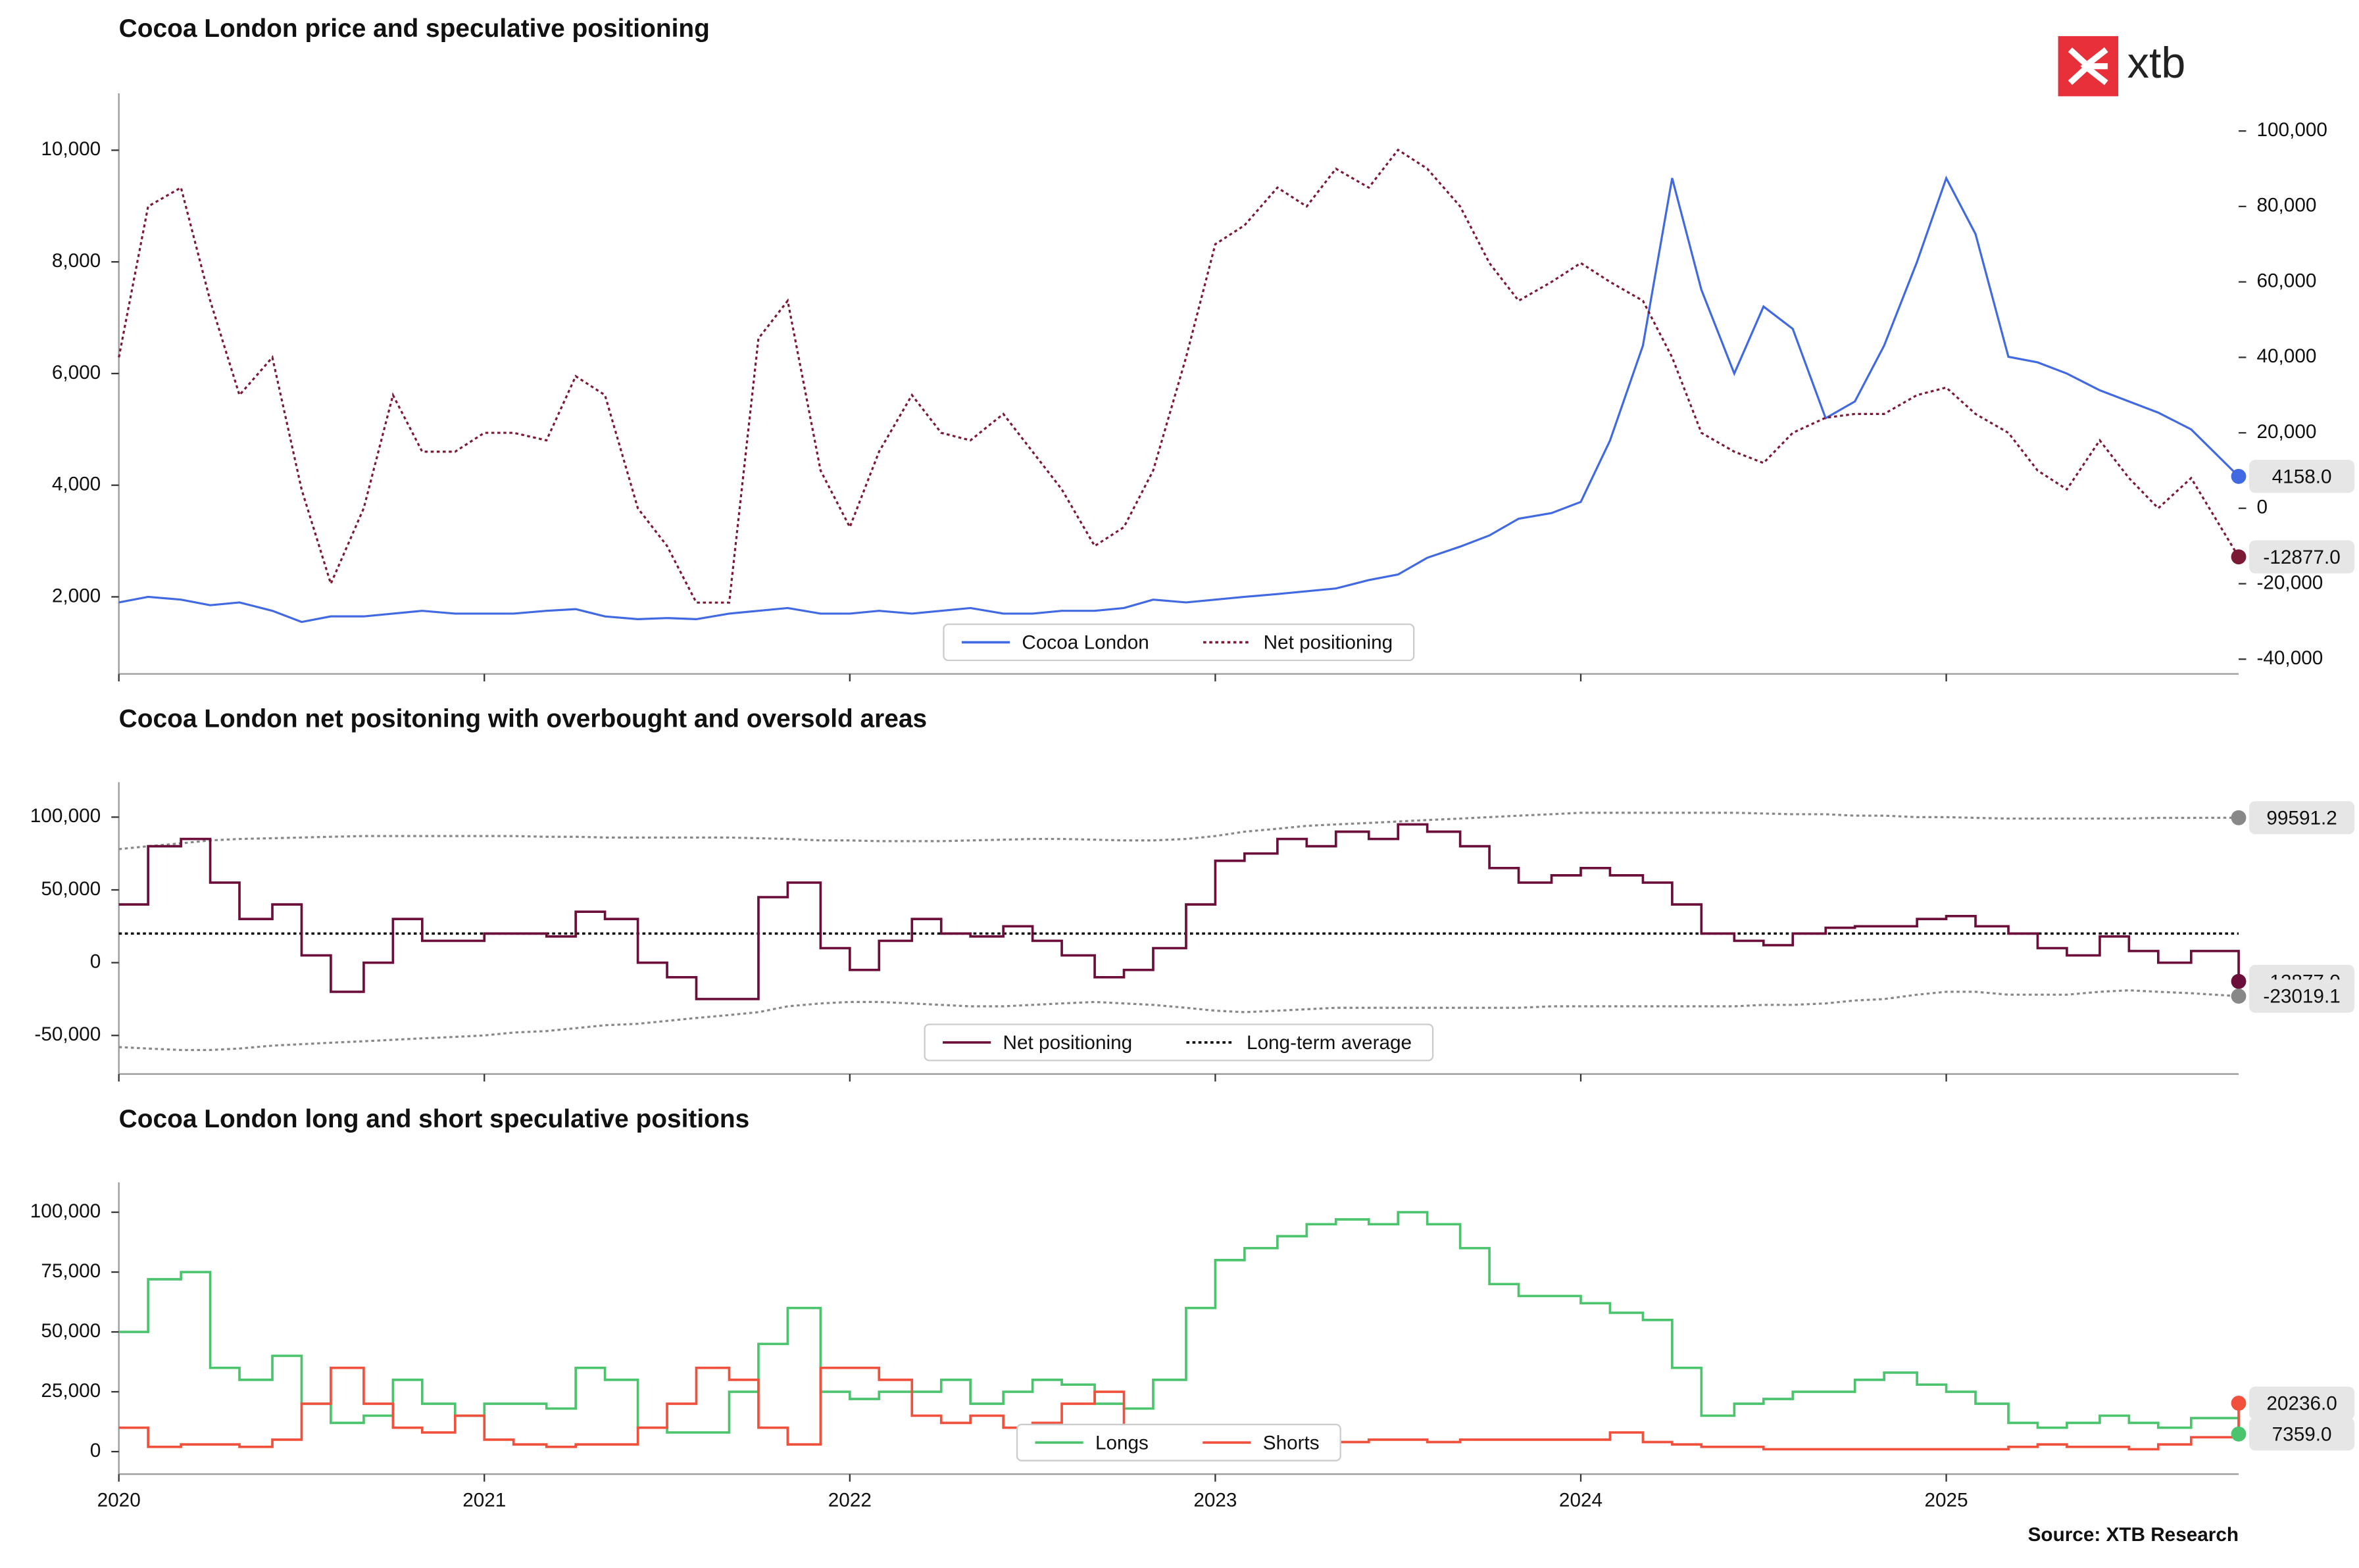 The height and width of the screenshot is (1568, 2359). I want to click on end-label: 7359.0, so click(2302, 1434).